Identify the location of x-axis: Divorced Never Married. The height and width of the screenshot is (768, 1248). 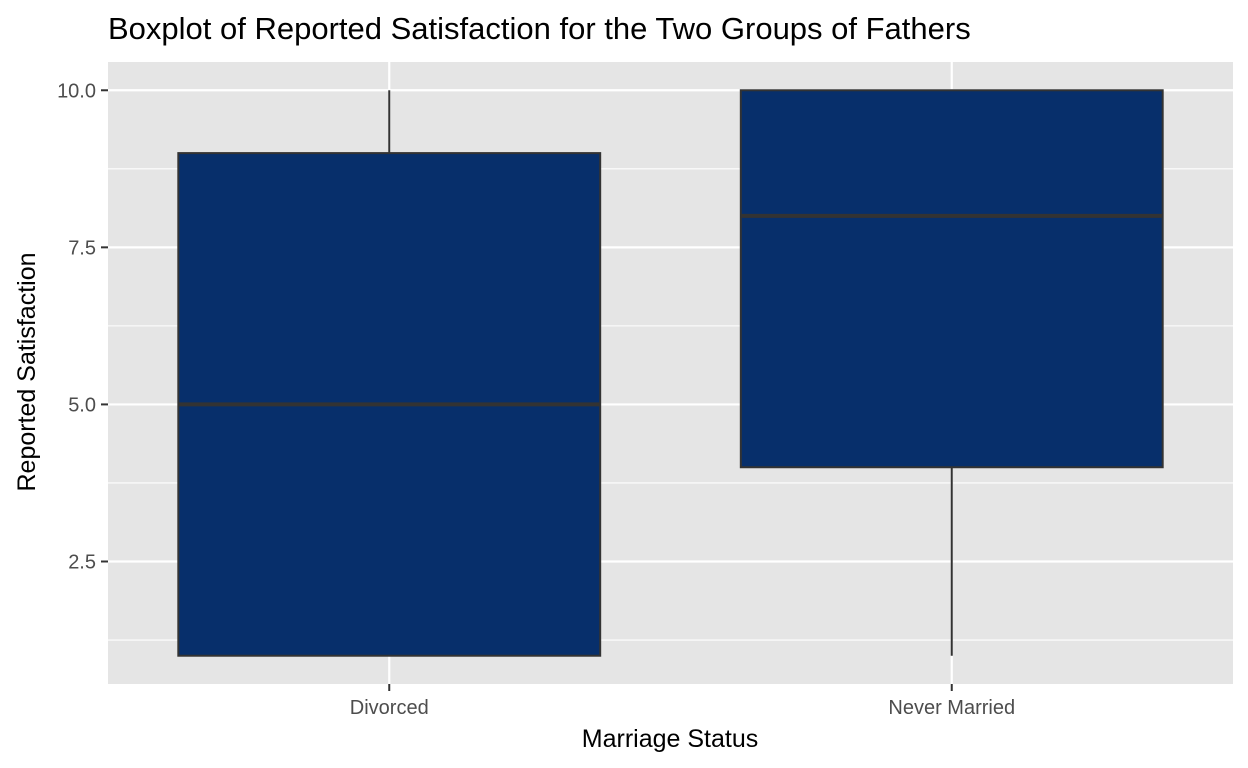
(682, 701).